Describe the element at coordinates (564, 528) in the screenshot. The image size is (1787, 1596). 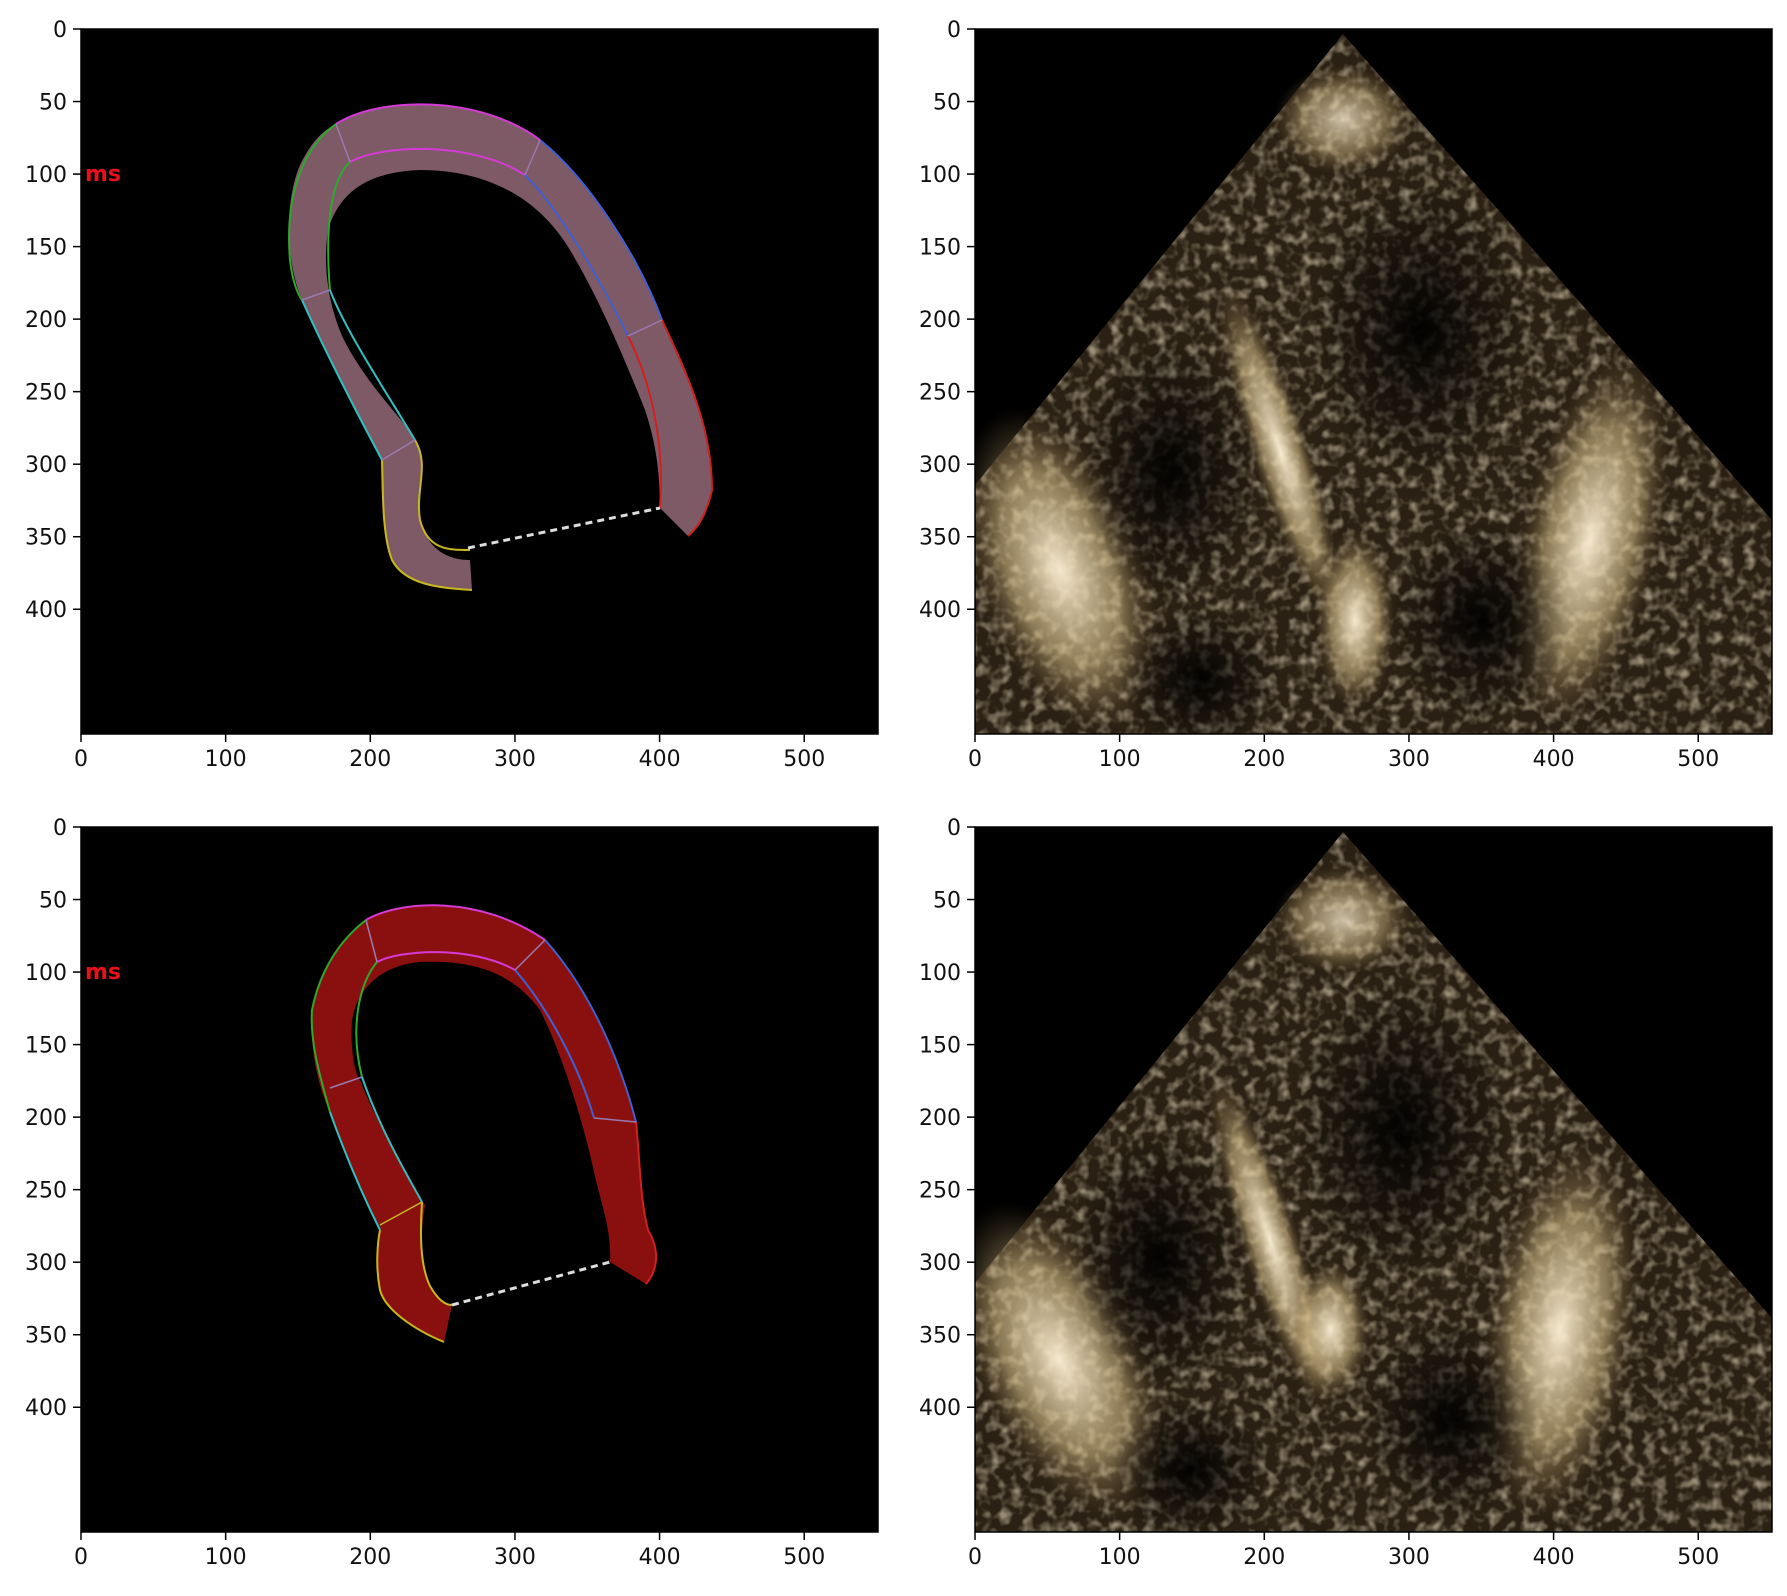
I see `mitral-annulus-line` at that location.